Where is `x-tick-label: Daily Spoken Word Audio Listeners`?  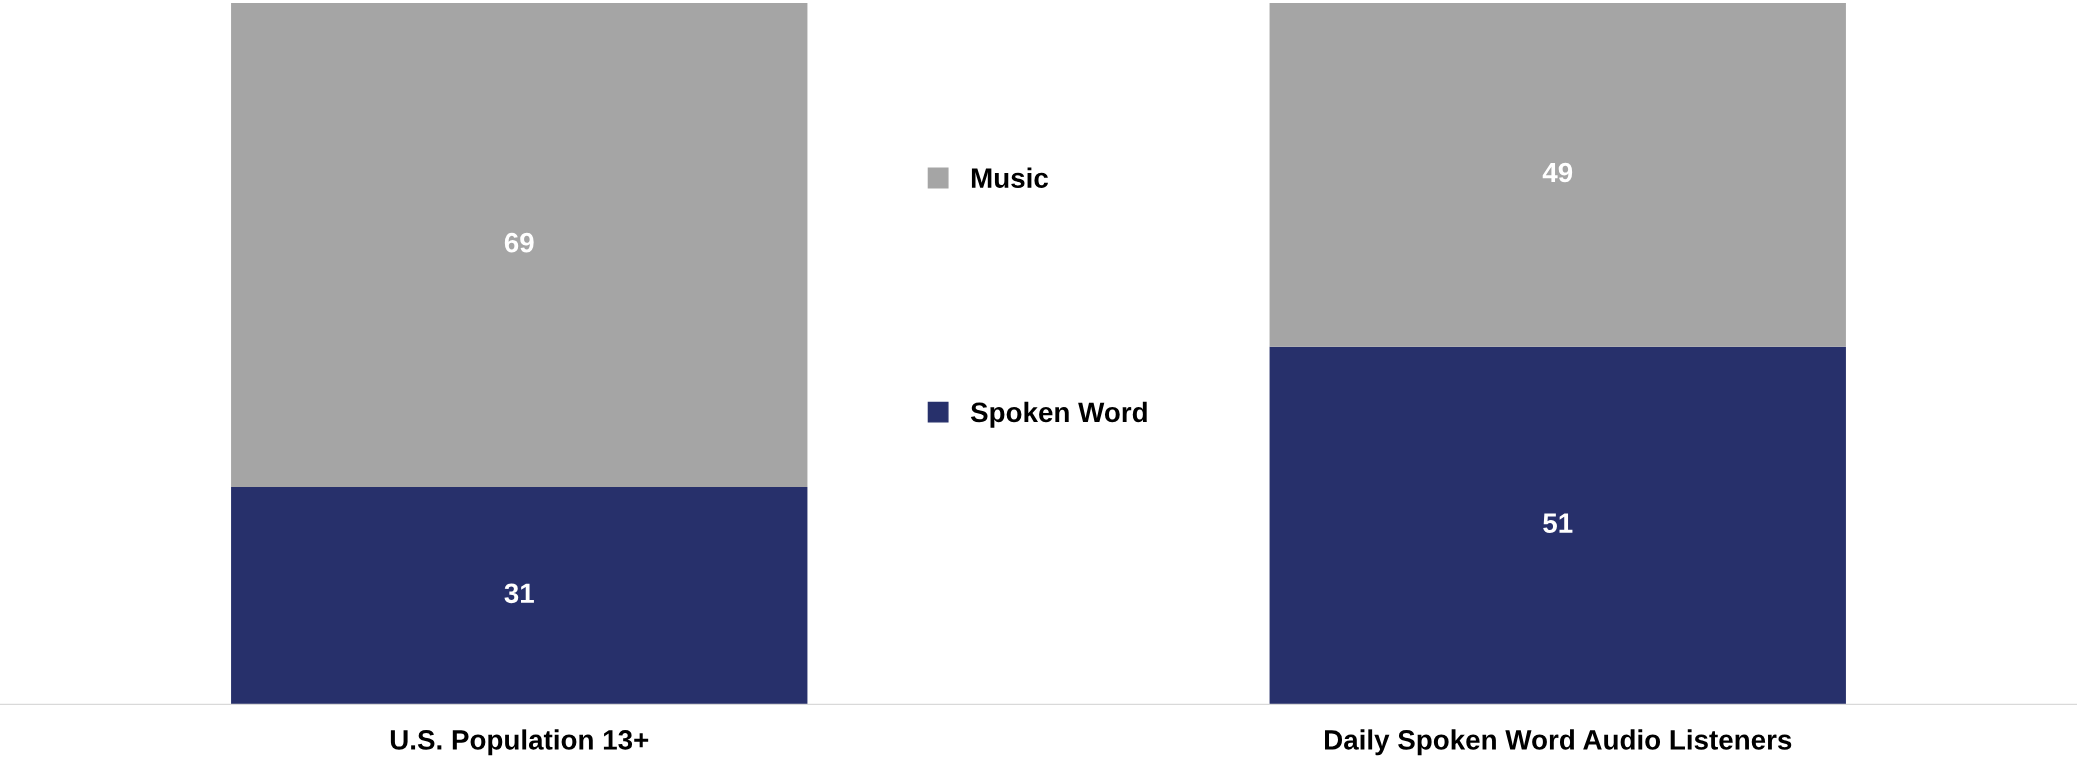 x-tick-label: Daily Spoken Word Audio Listeners is located at coordinates (1558, 742).